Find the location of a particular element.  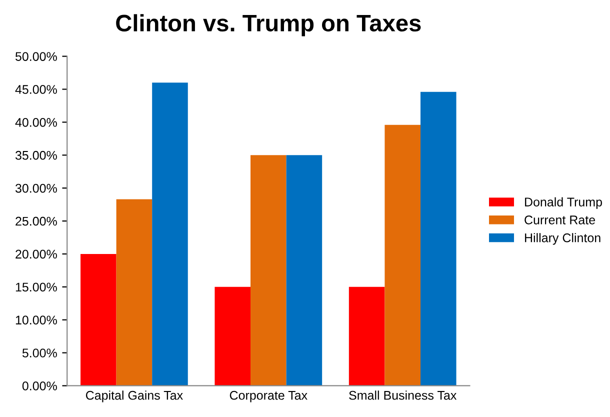

y-tick-label: 10.00% is located at coordinates (36, 320).